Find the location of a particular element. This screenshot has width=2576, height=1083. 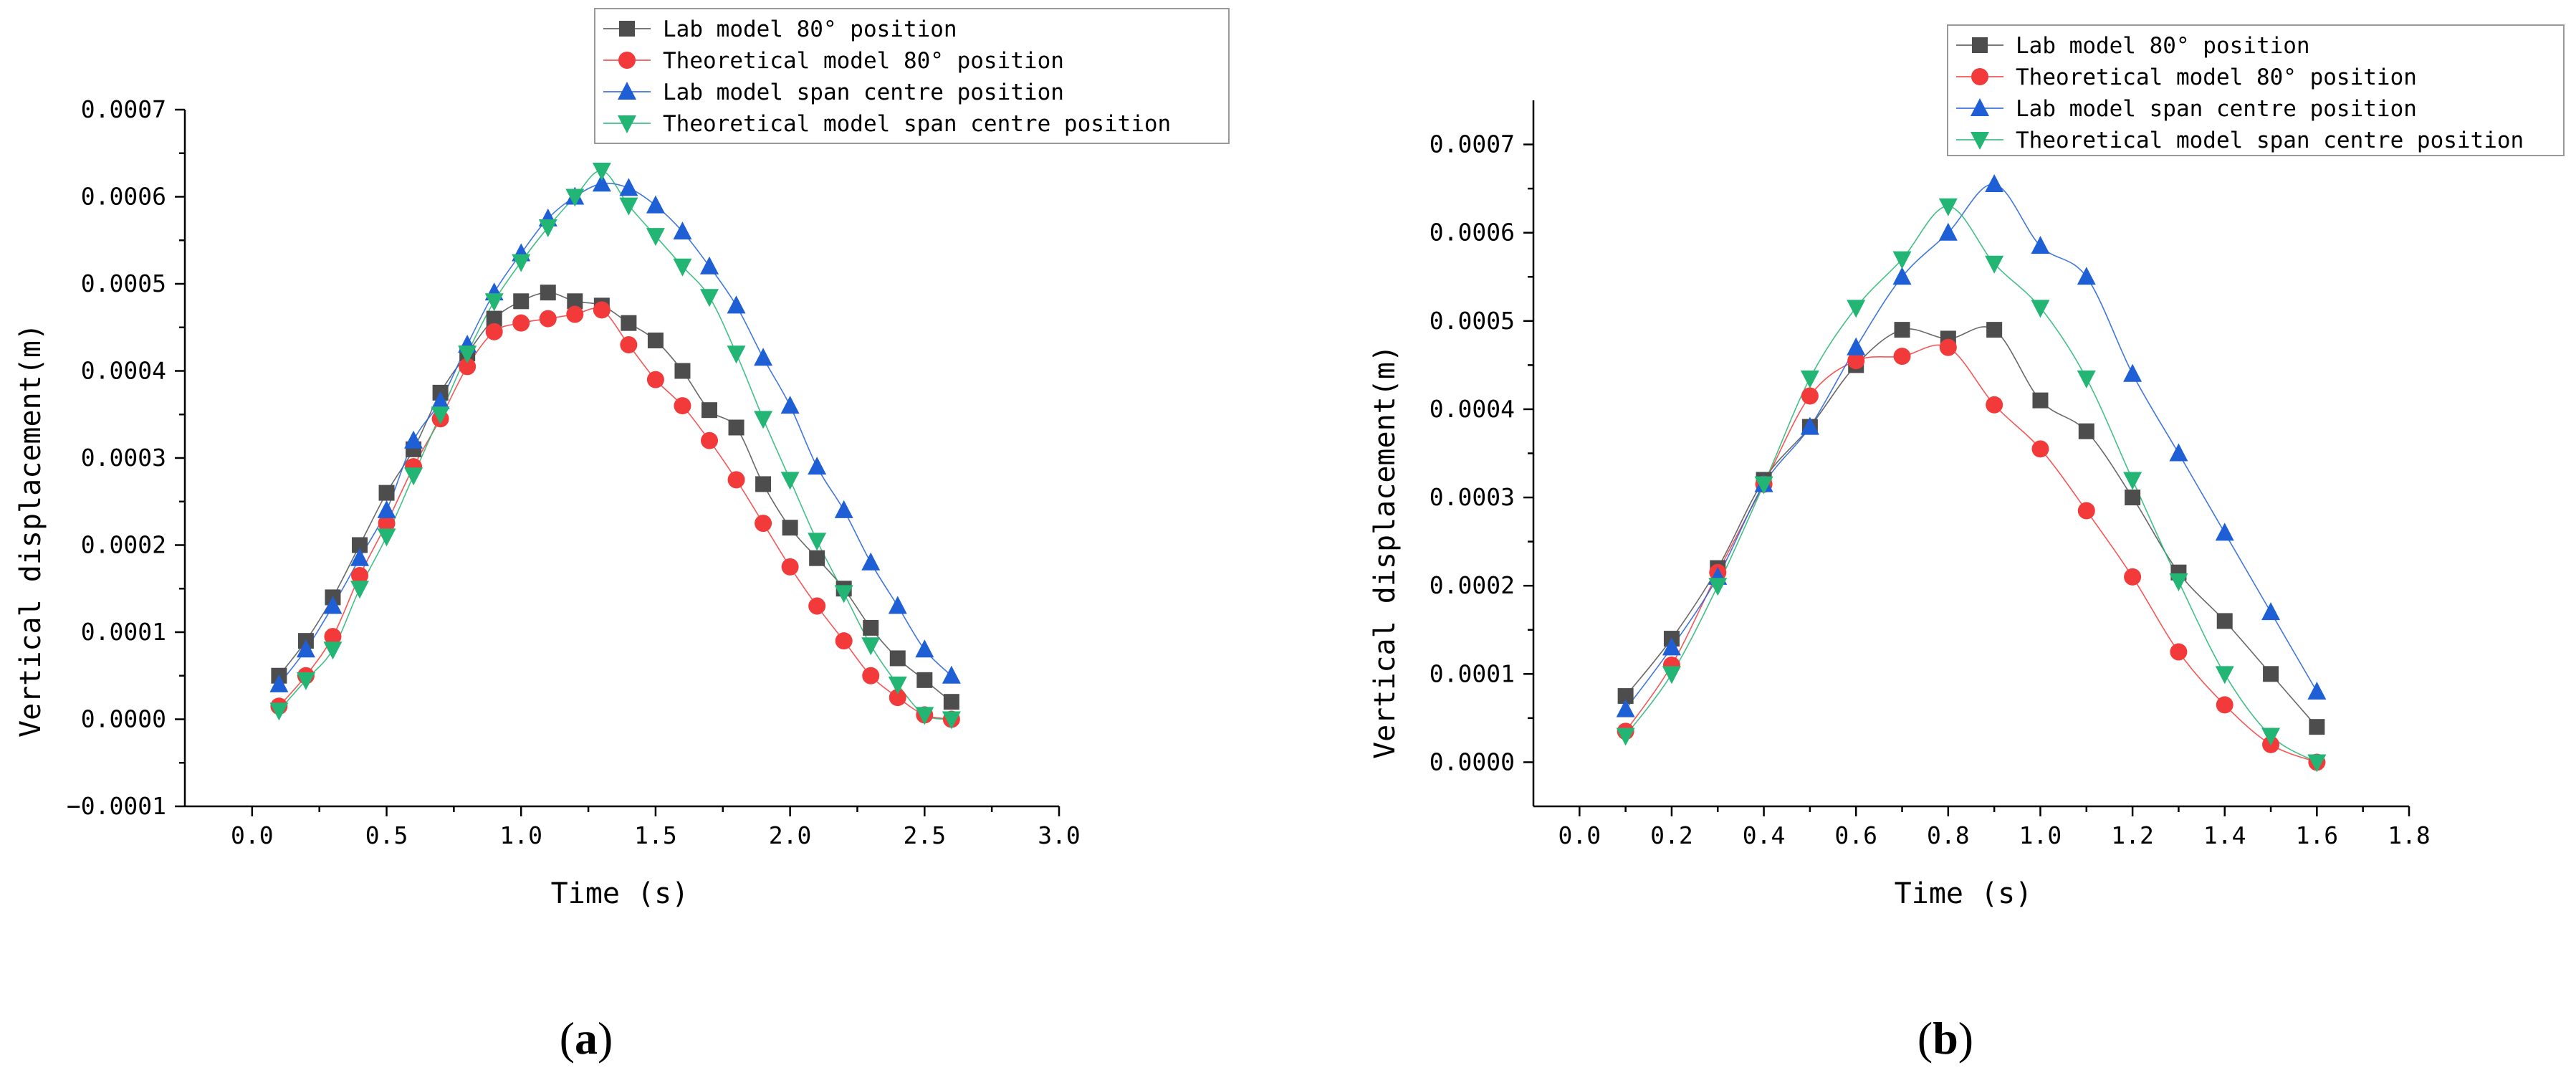

x-tick-label: 1.2 is located at coordinates (2132, 835).